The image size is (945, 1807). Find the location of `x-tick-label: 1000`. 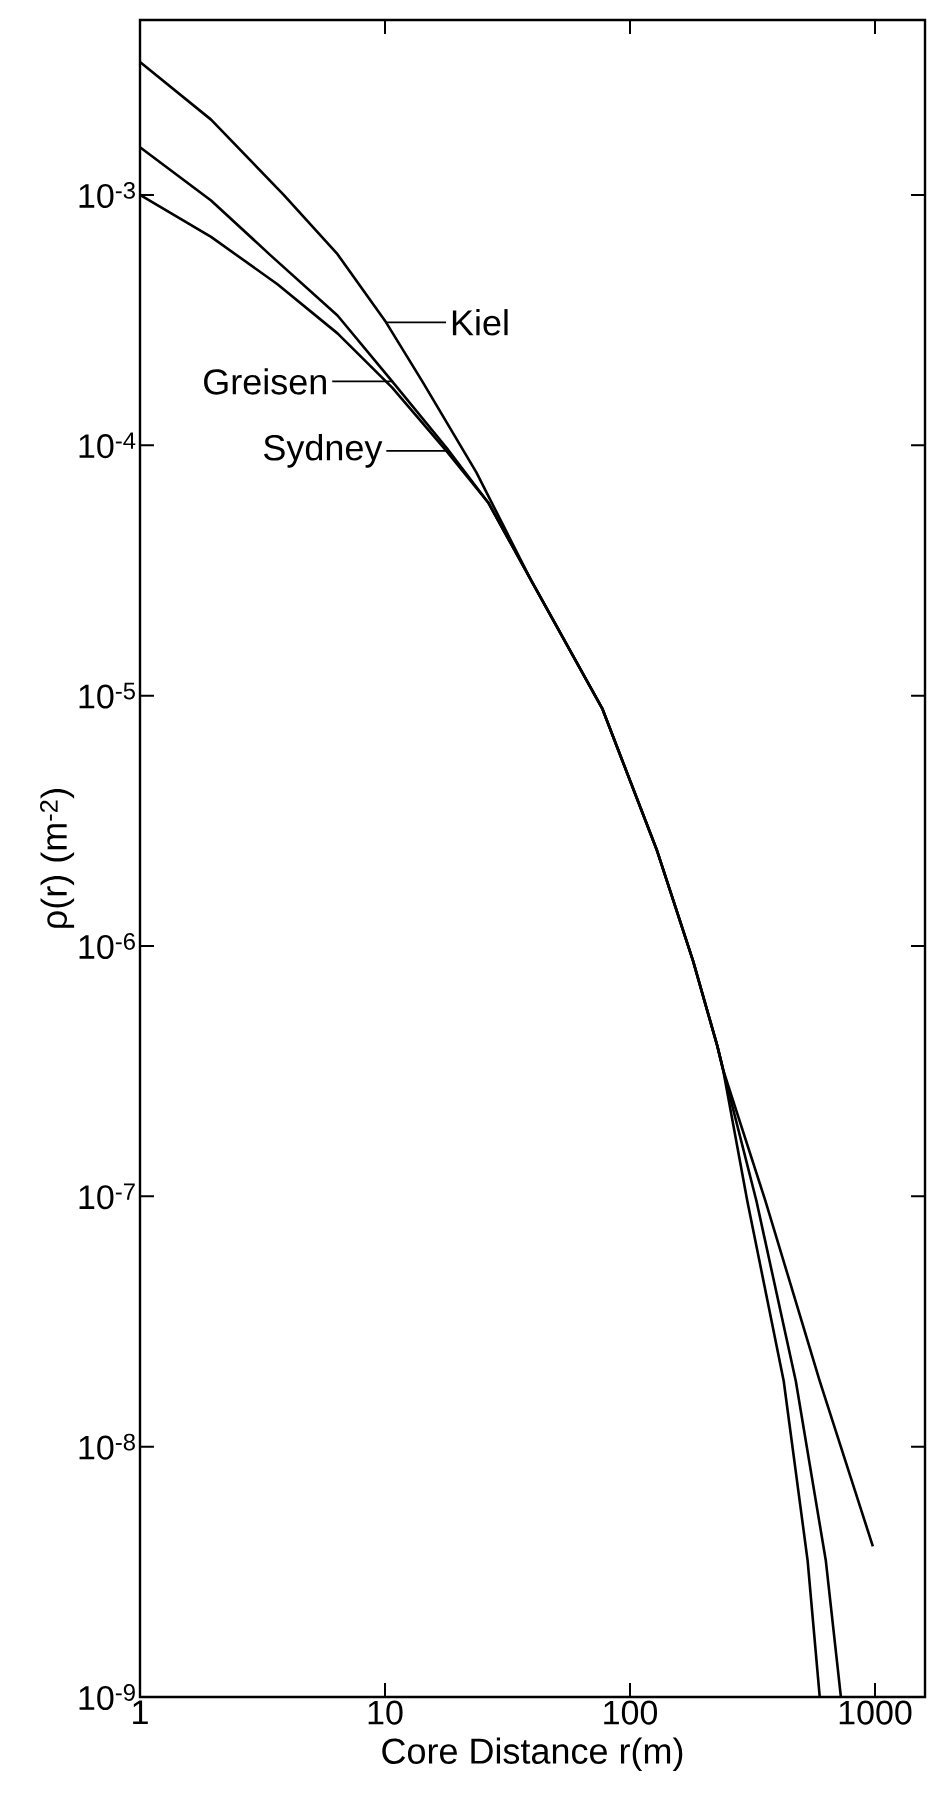

x-tick-label: 1000 is located at coordinates (875, 1712).